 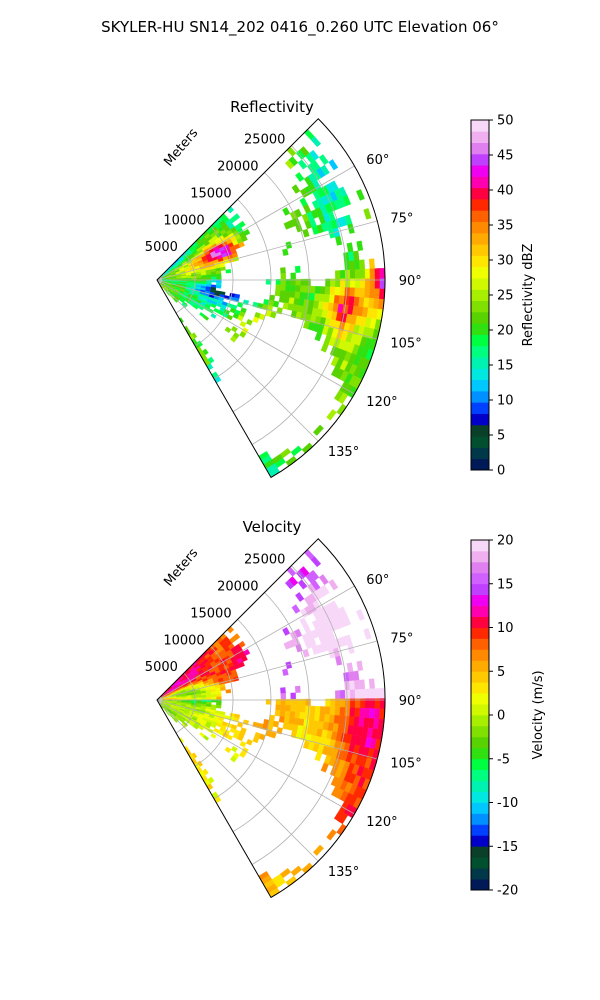 I want to click on range-tick-label: 10000, so click(x=183, y=640).